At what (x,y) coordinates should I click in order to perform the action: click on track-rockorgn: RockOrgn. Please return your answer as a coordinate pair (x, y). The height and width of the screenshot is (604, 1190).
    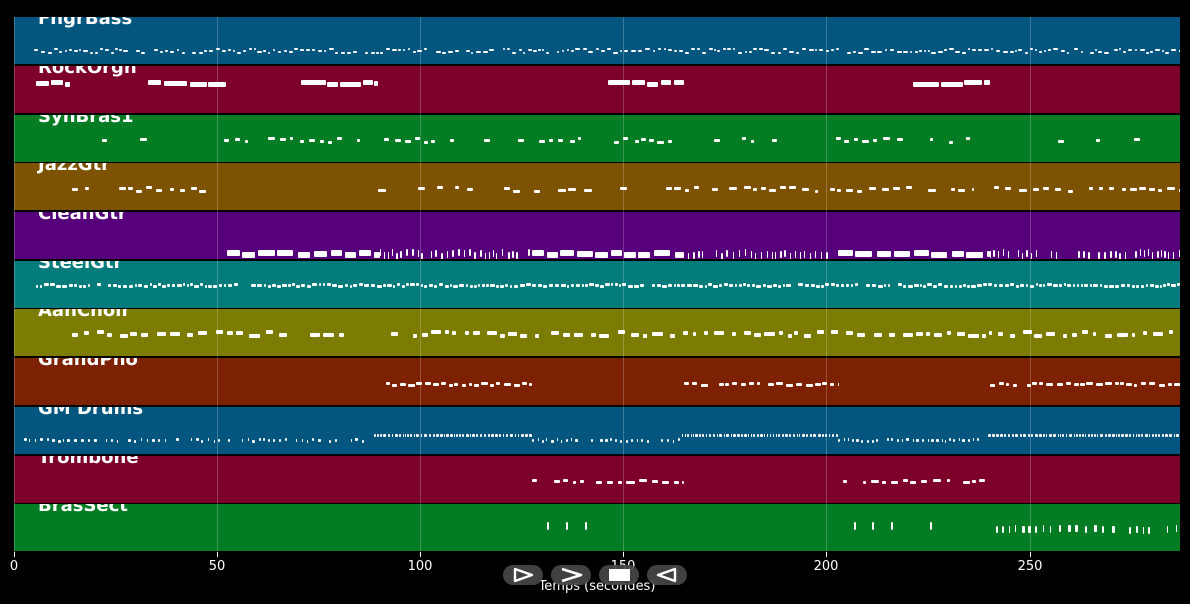
    Looking at the image, I should click on (597, 89).